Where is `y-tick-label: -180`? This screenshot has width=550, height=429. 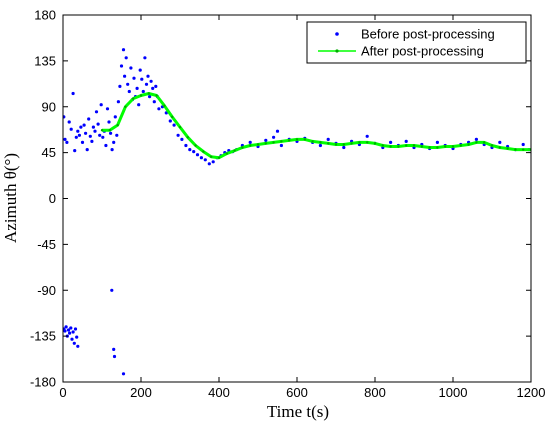 y-tick-label: -180 is located at coordinates (43, 382).